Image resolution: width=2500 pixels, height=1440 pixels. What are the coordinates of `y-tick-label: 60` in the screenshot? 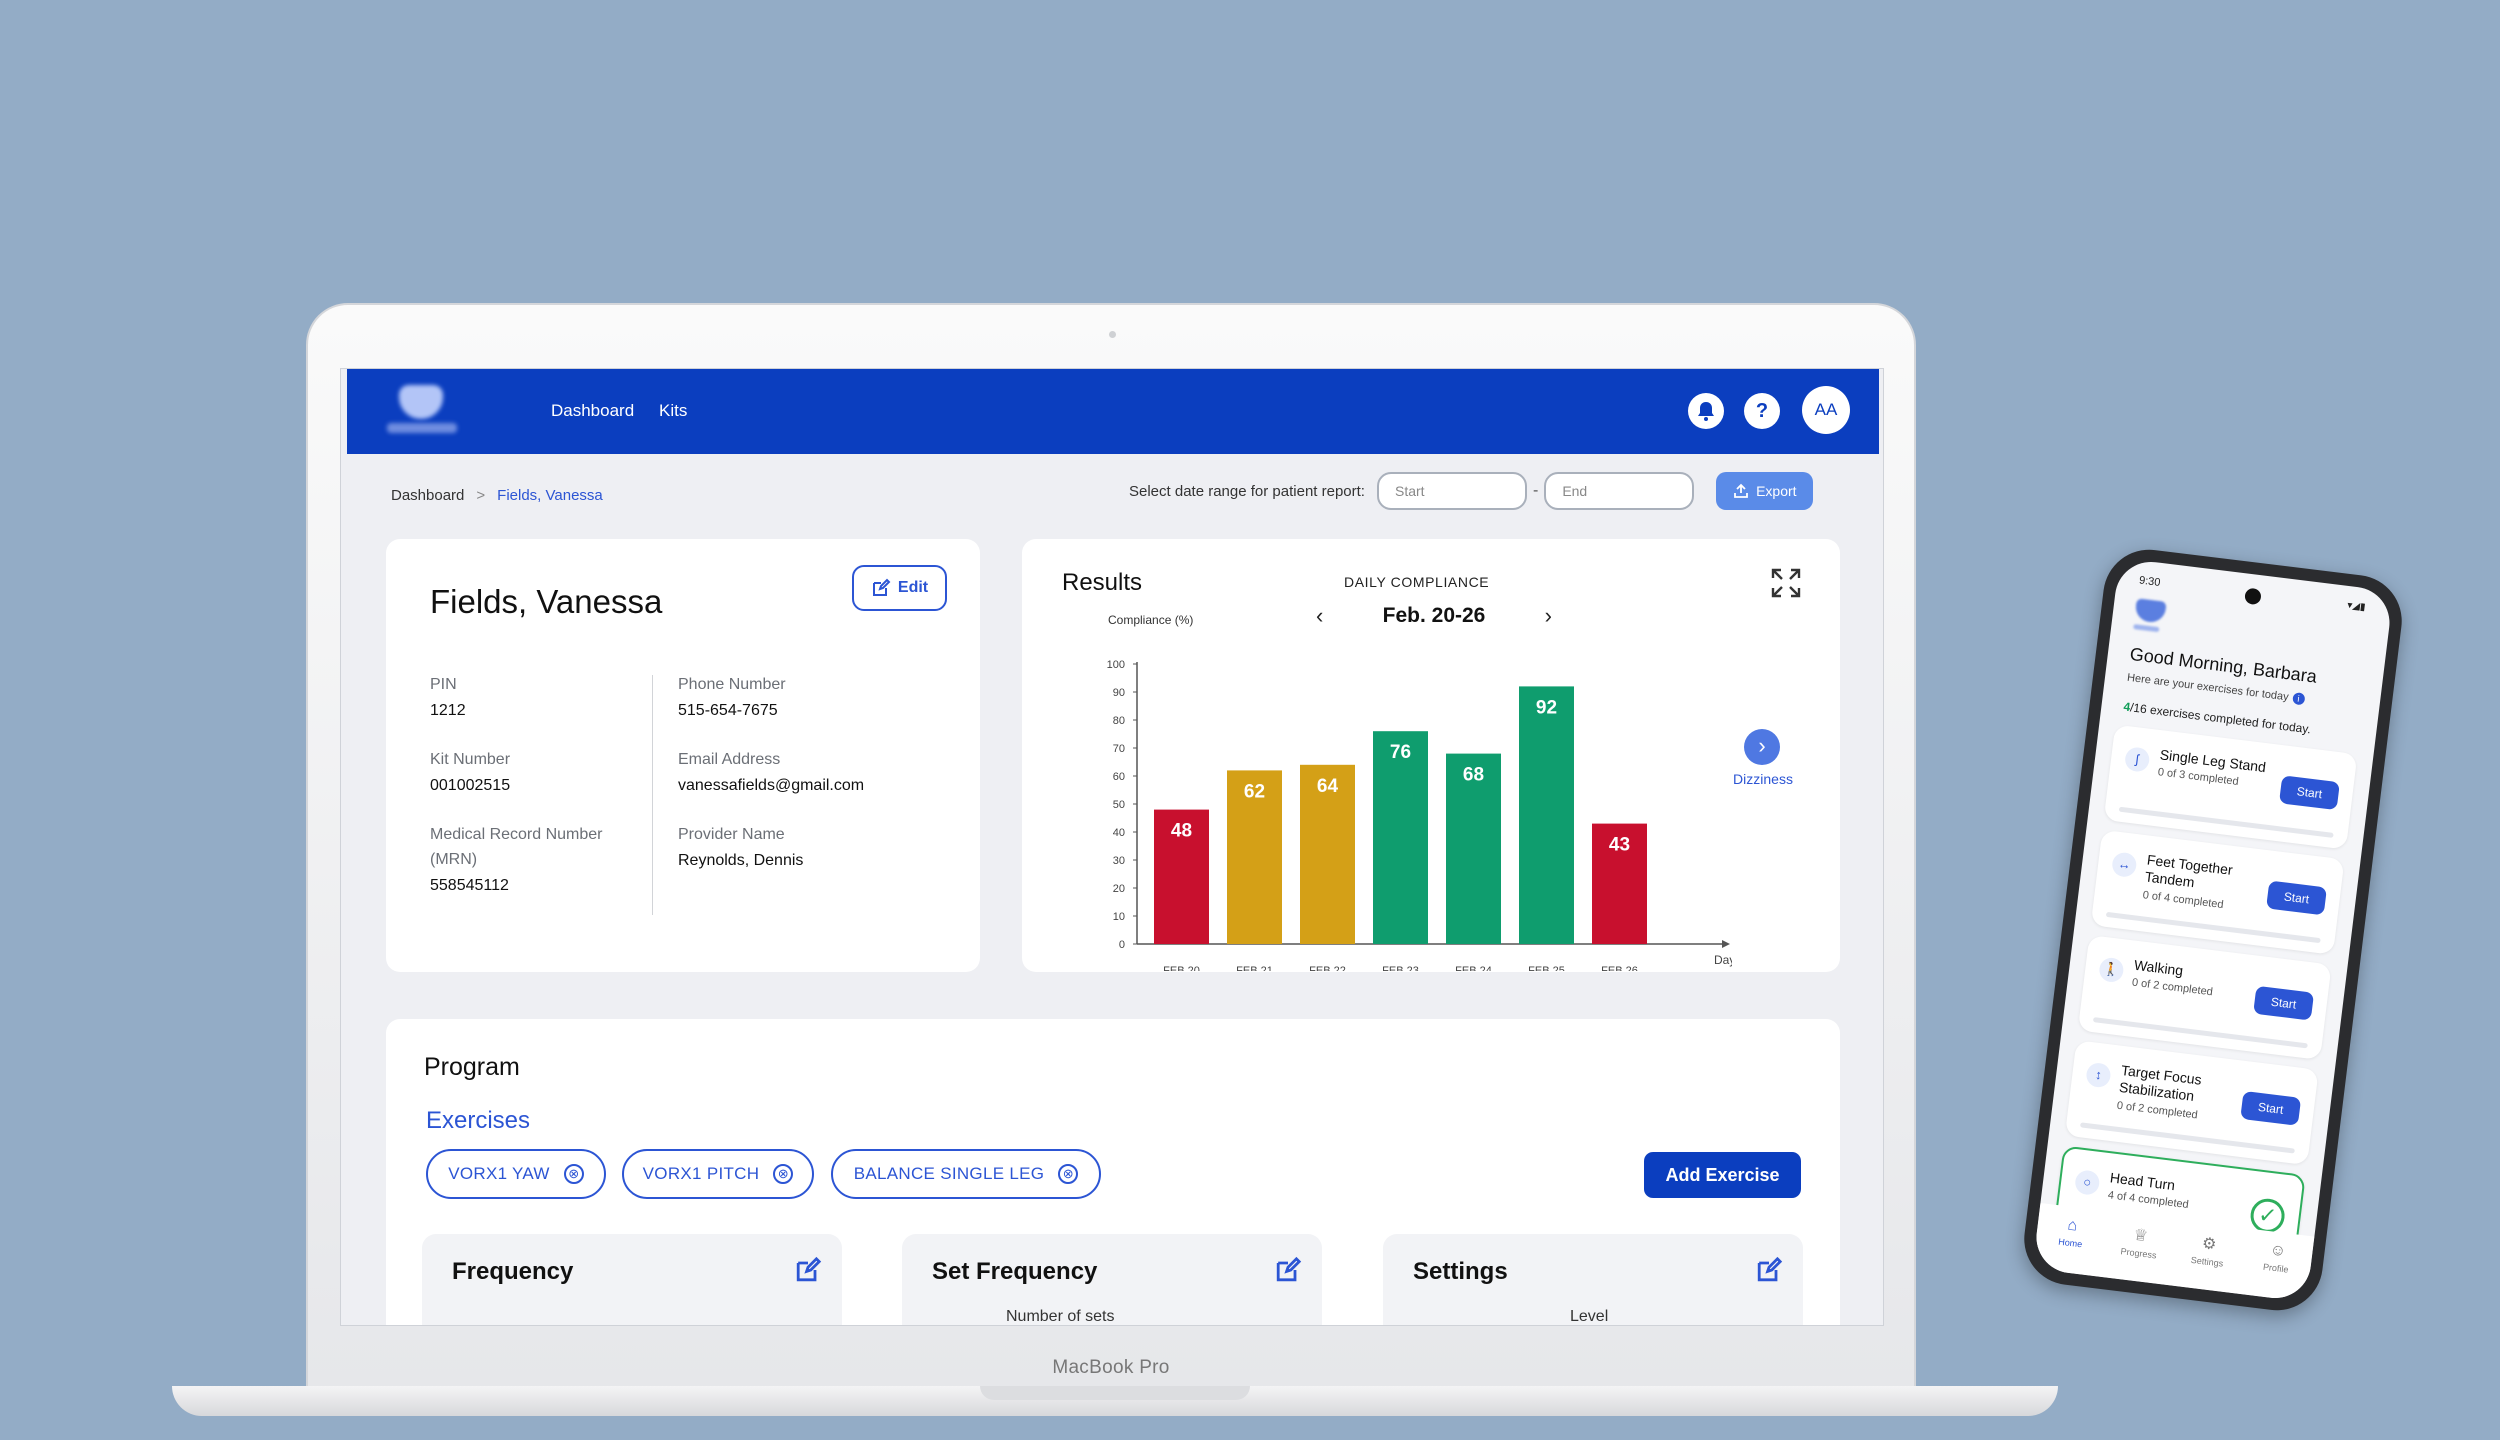 It's located at (1119, 777).